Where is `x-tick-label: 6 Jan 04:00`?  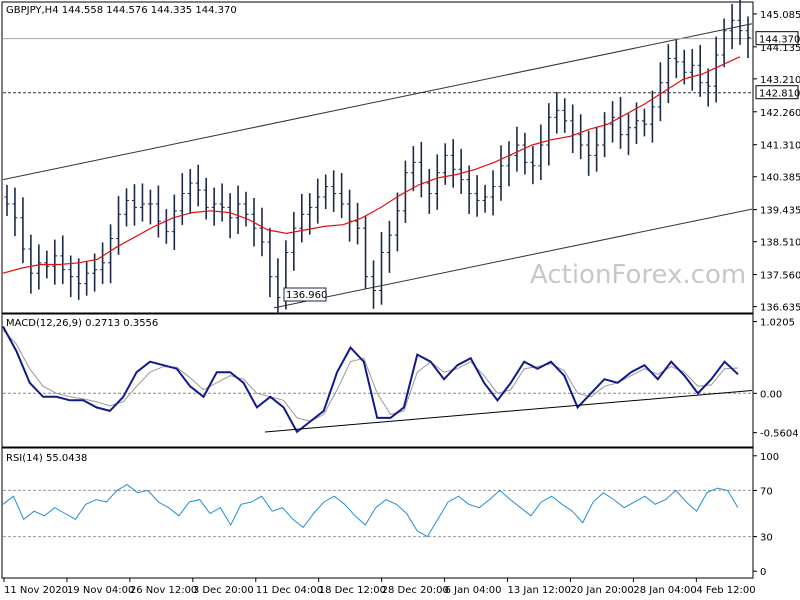
x-tick-label: 6 Jan 04:00 is located at coordinates (473, 590).